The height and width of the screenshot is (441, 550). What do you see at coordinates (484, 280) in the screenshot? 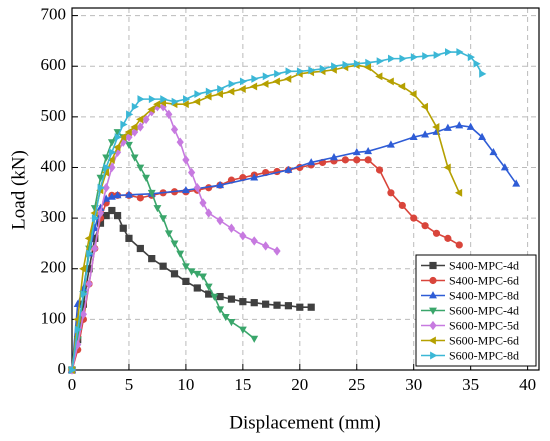
I see `legend-label: S400-MPC-6d` at bounding box center [484, 280].